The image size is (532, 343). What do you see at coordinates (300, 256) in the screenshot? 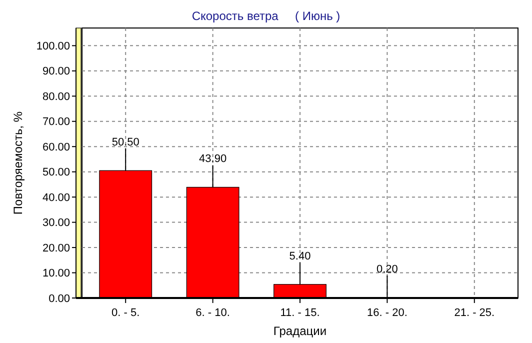
I see `data-label: 5.40` at bounding box center [300, 256].